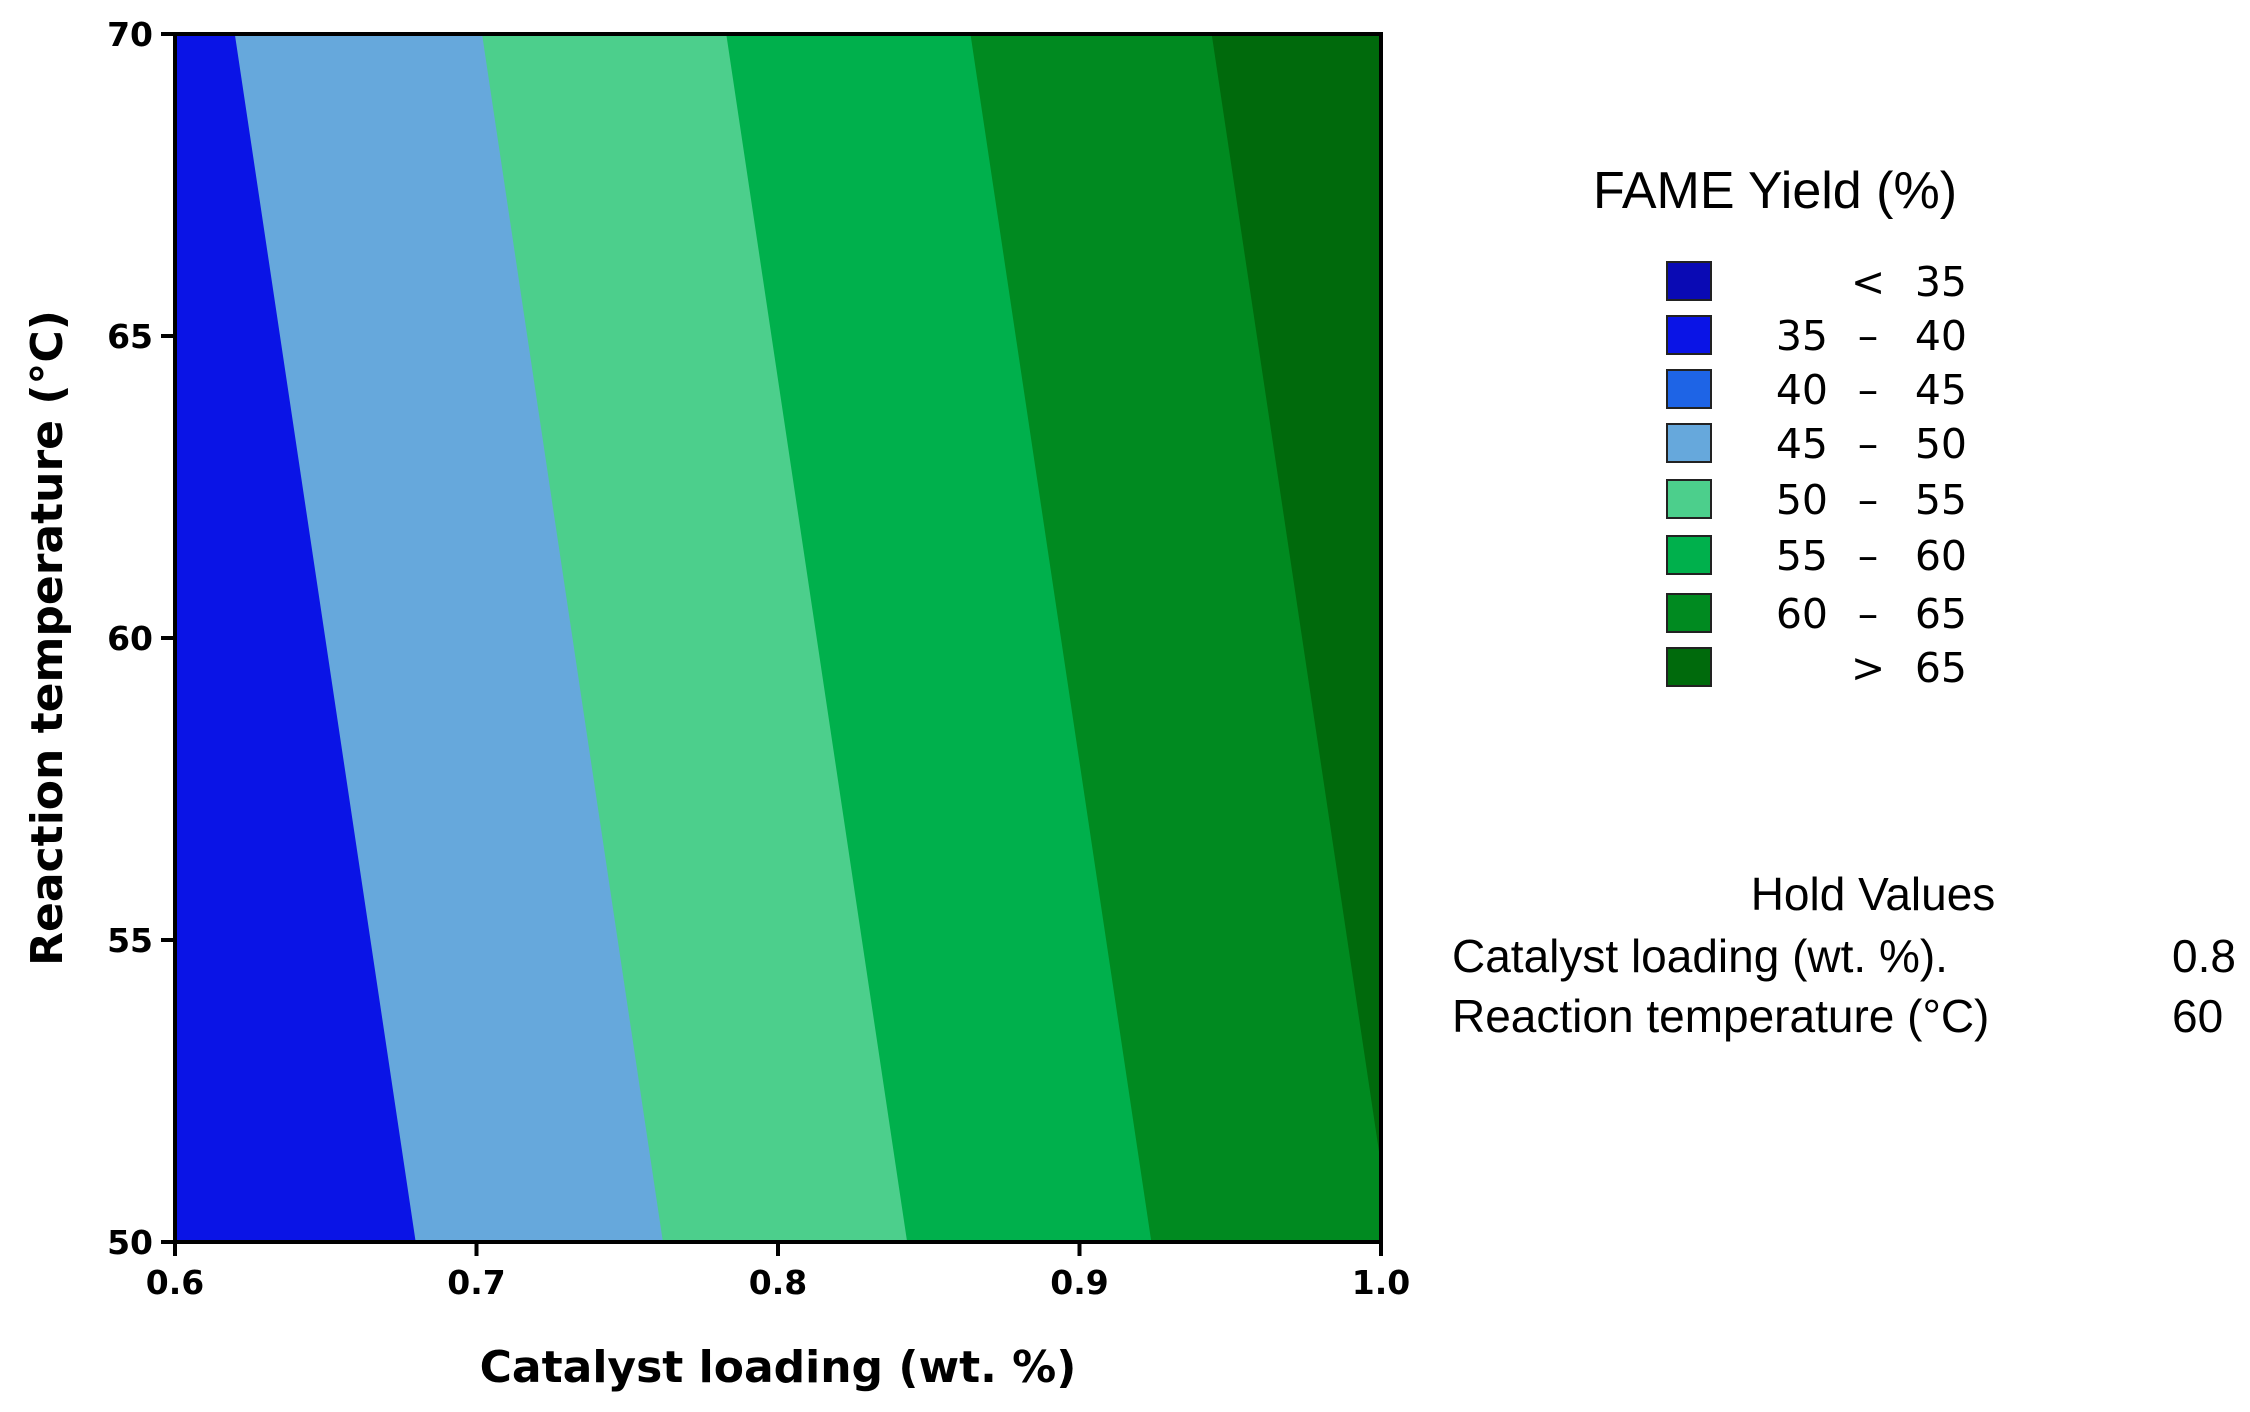 The height and width of the screenshot is (1412, 2250). I want to click on y-axis: 50 55 60 65 70, so click(141, 638).